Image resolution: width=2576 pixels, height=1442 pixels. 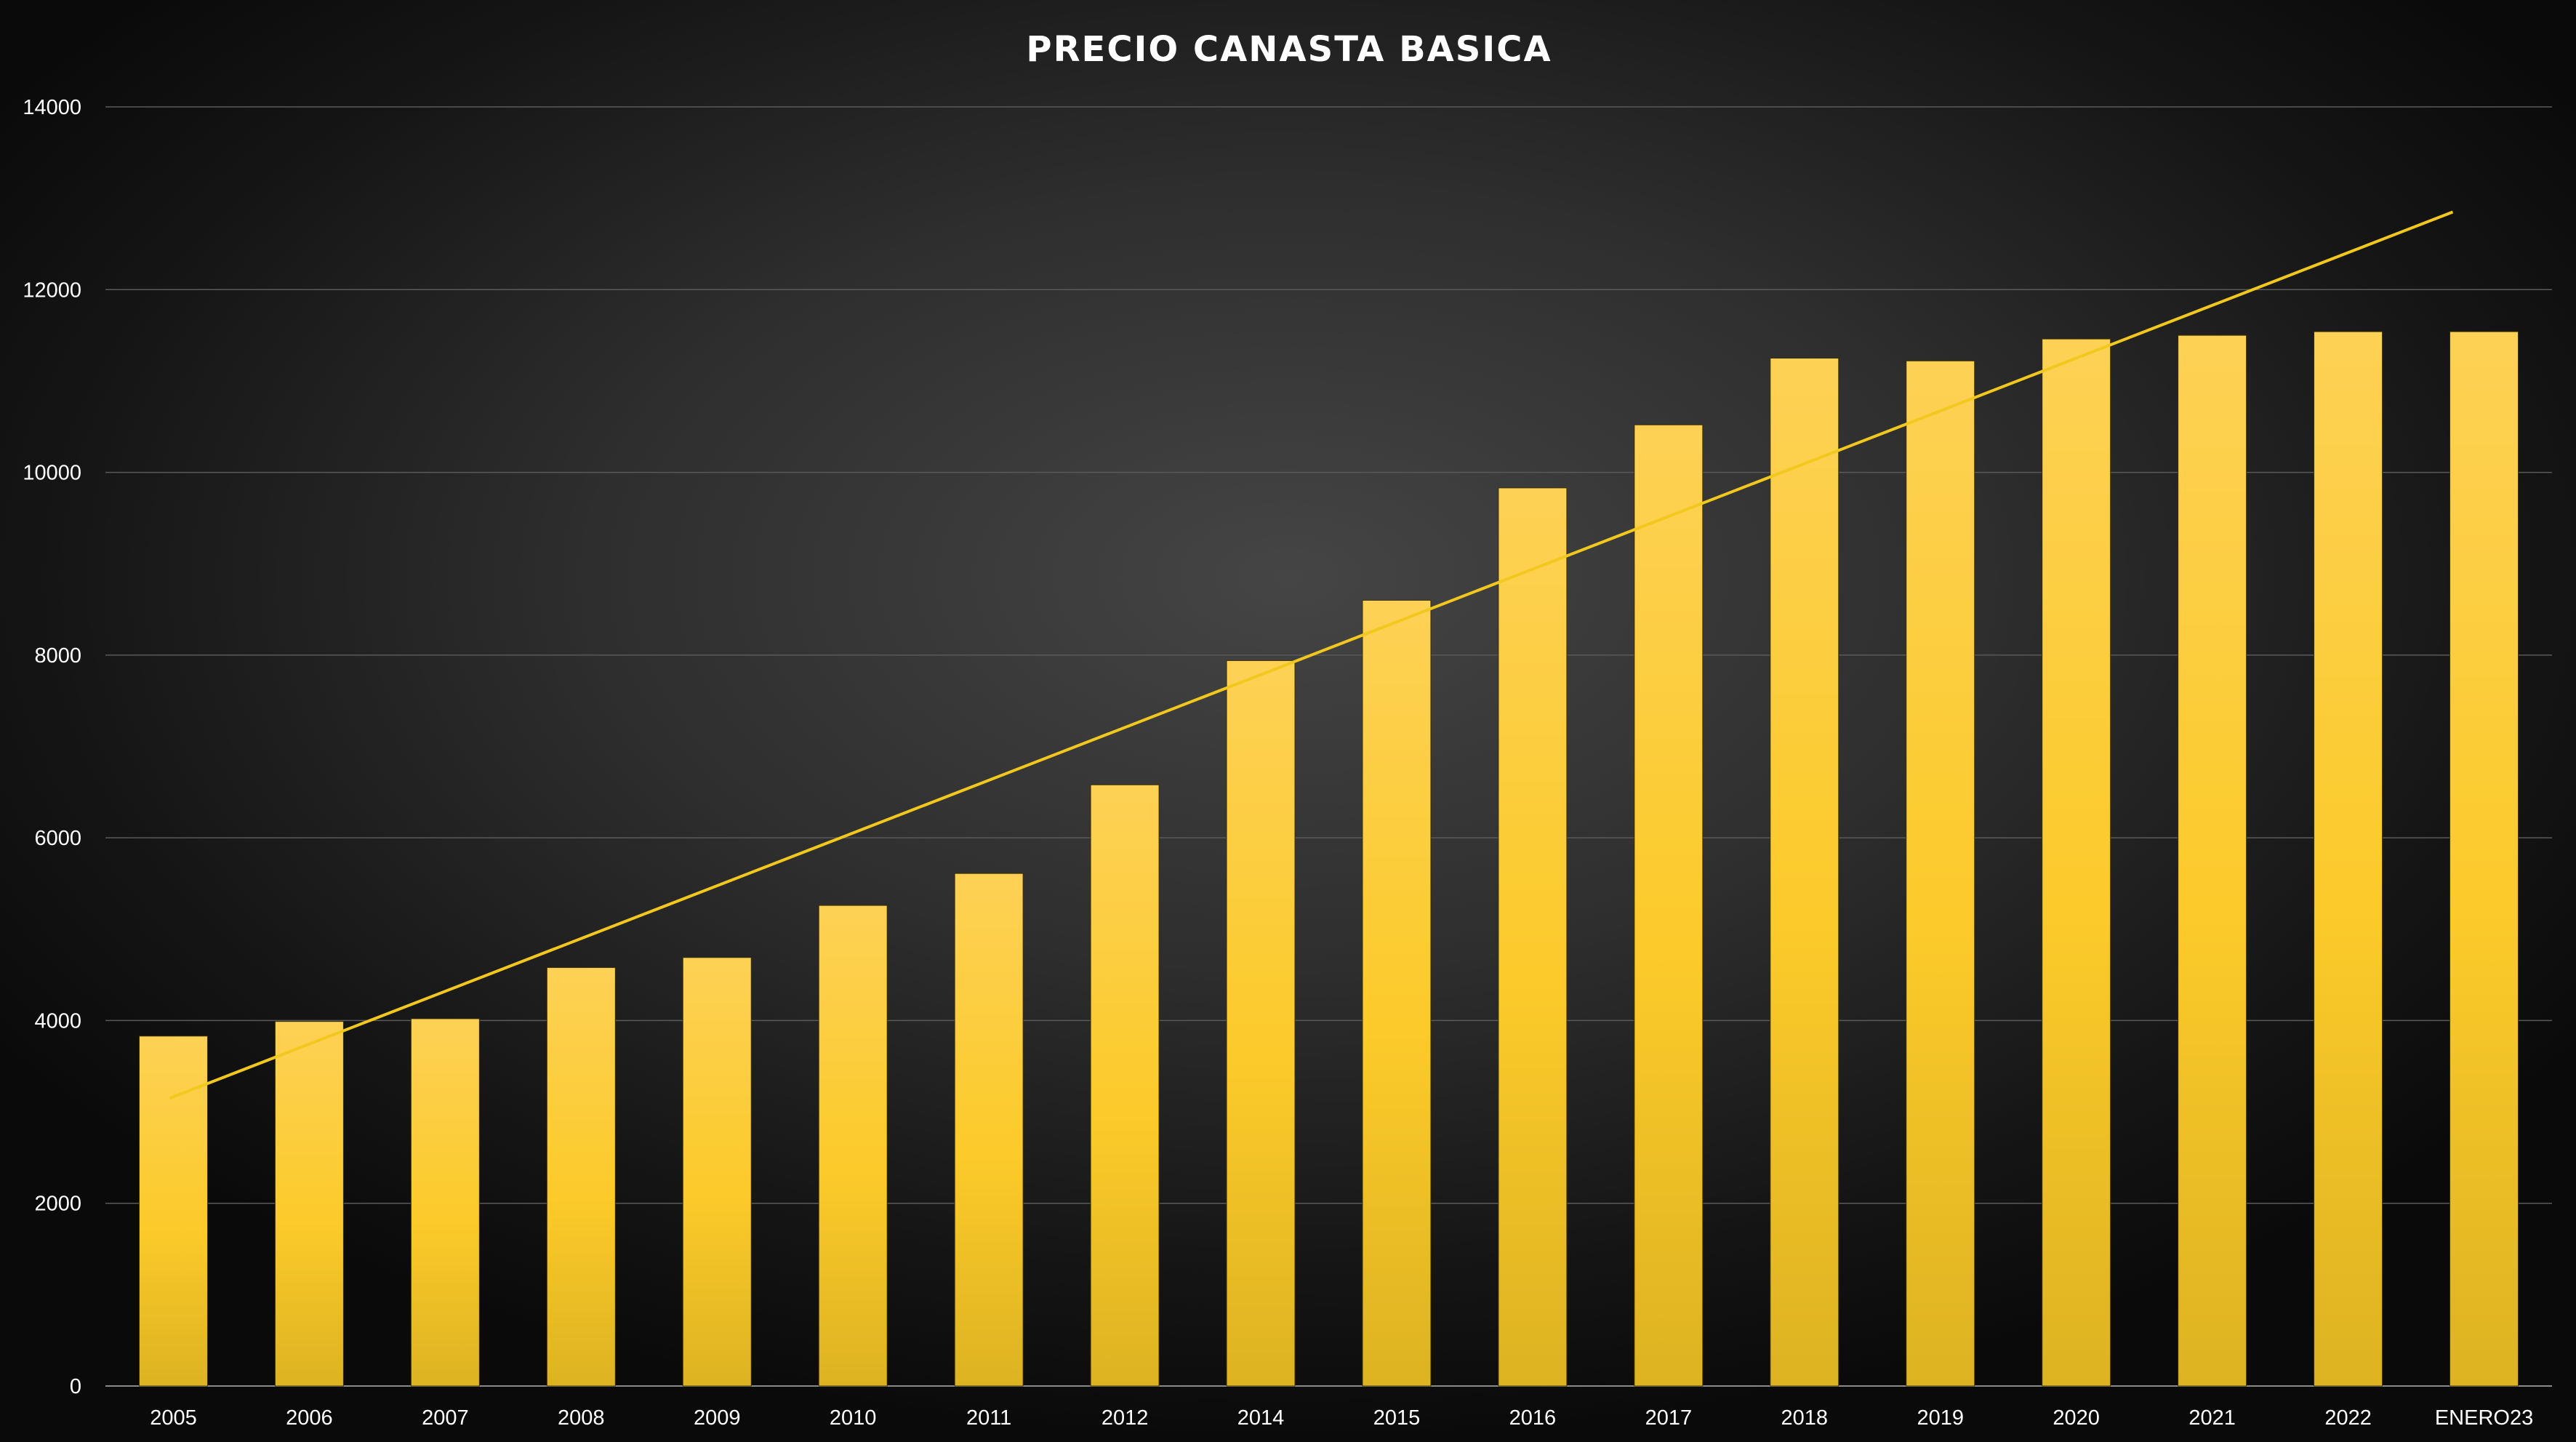 I want to click on x-tick-label: ENERO23, so click(x=2484, y=1418).